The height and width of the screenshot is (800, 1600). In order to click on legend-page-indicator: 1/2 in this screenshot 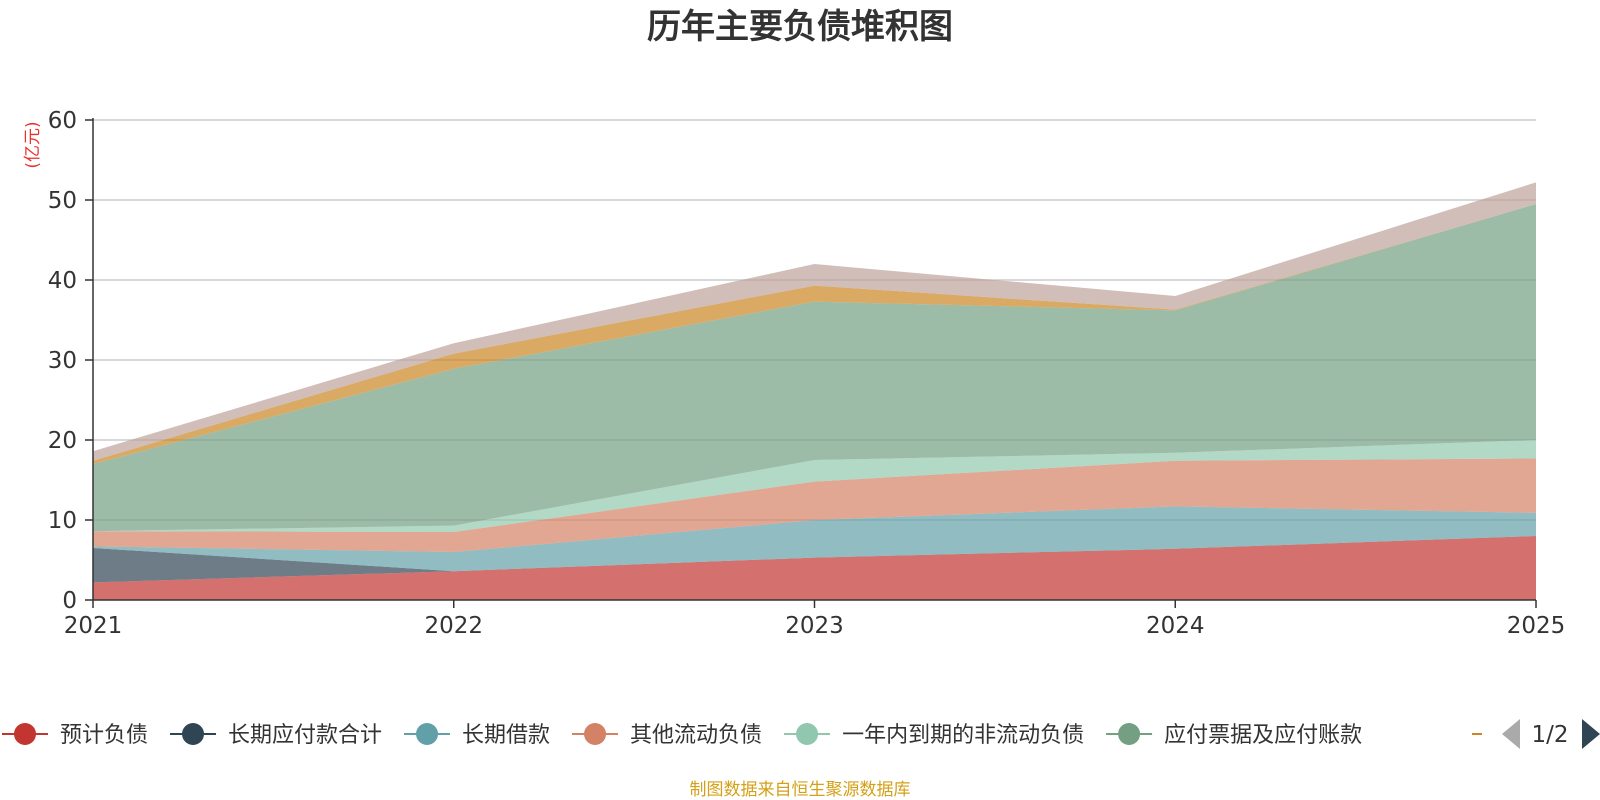, I will do `click(1549, 735)`.